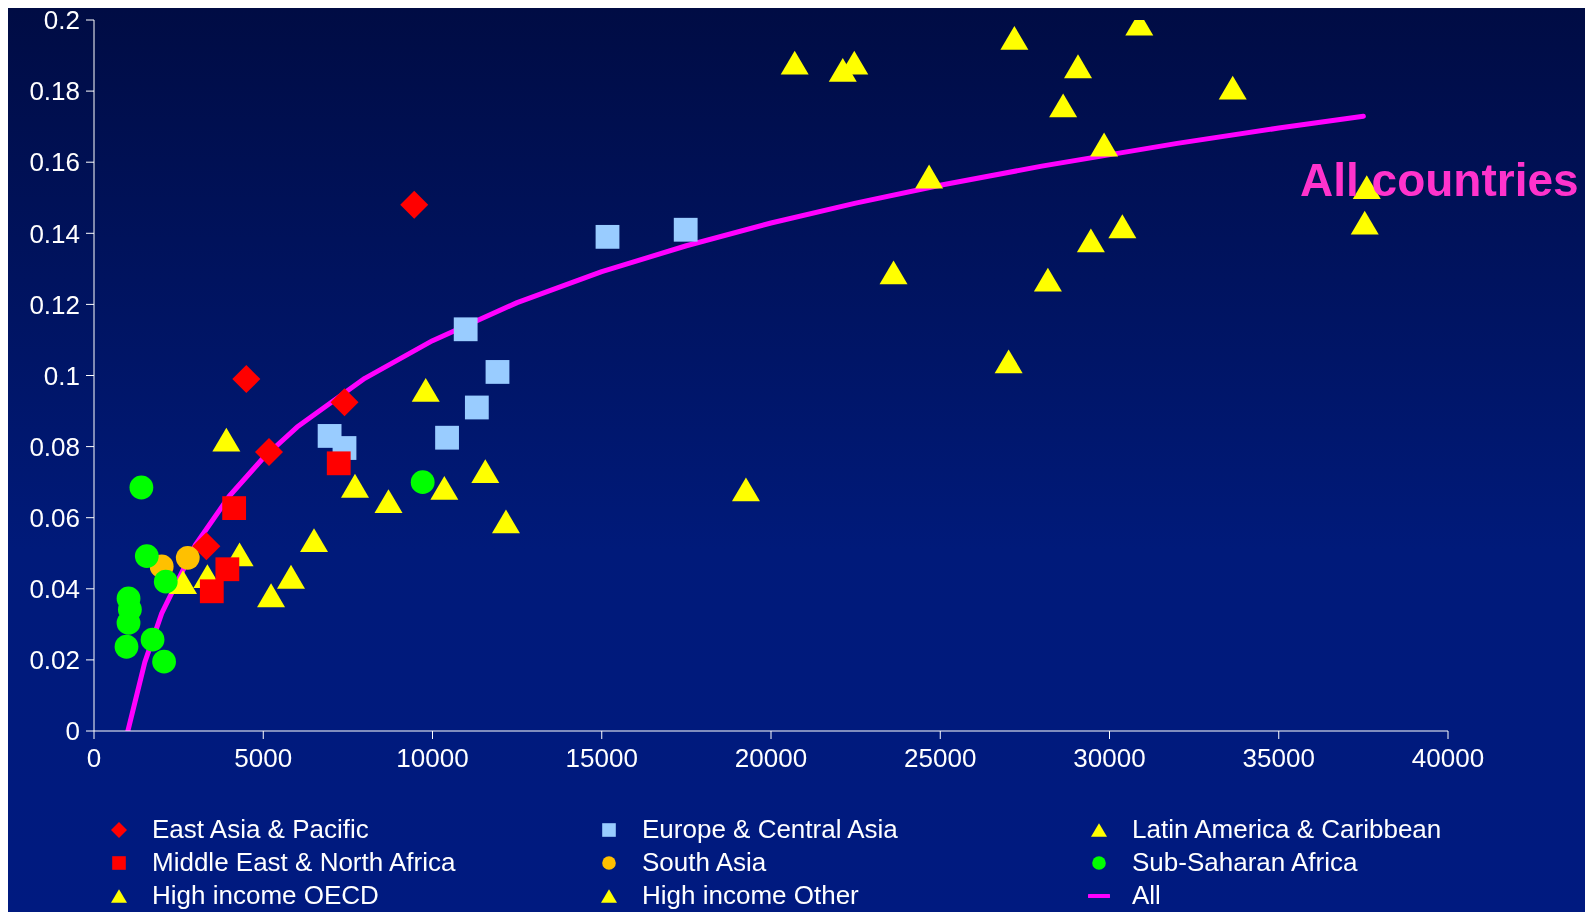 The height and width of the screenshot is (919, 1593). Describe the element at coordinates (770, 829) in the screenshot. I see `legend-label: Europe & Central Asia` at that location.